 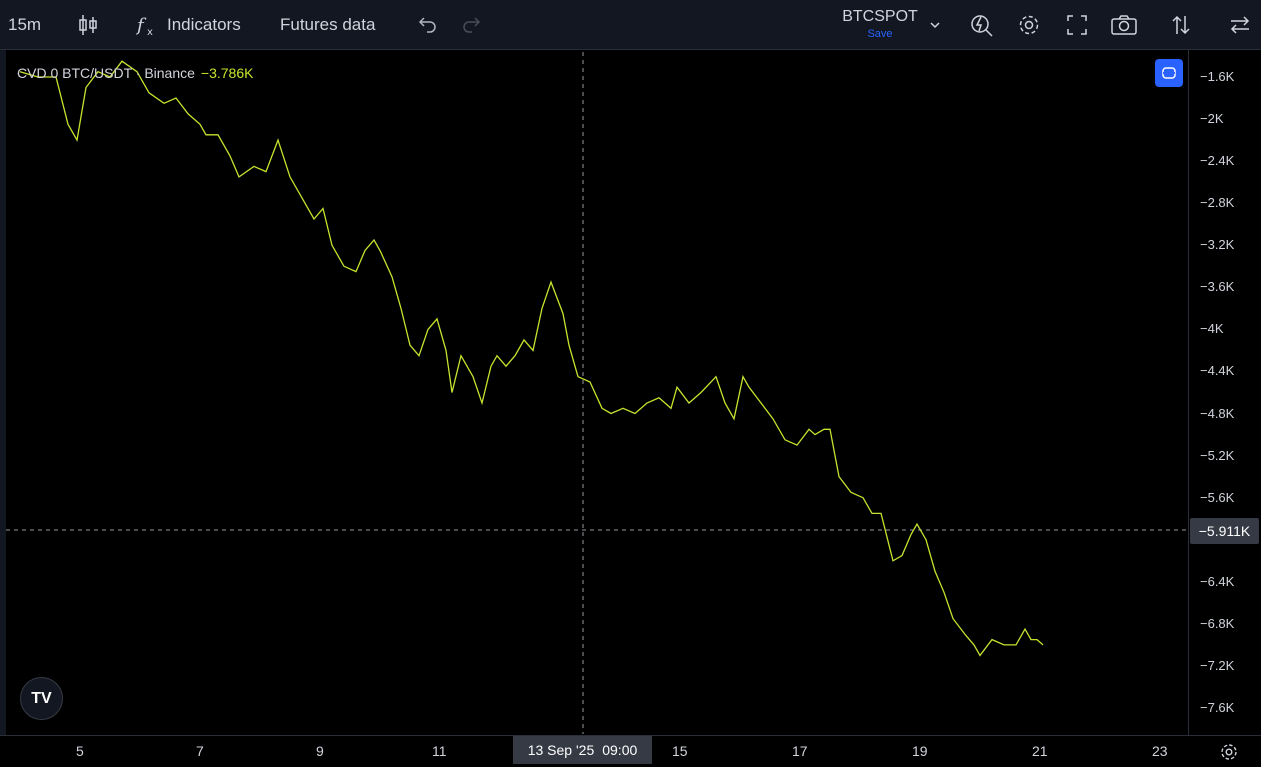 I want to click on interval-button: 15m, so click(x=25, y=24).